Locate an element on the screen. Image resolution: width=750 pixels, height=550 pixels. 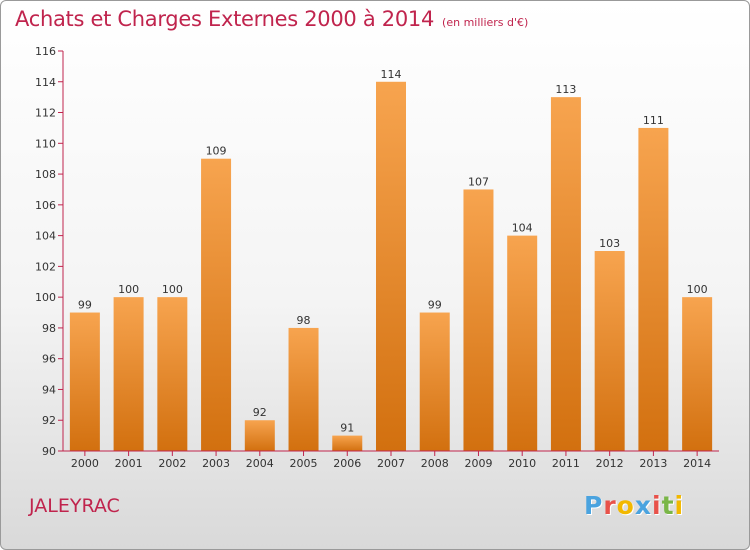
x-tick-label: 2014 is located at coordinates (697, 463).